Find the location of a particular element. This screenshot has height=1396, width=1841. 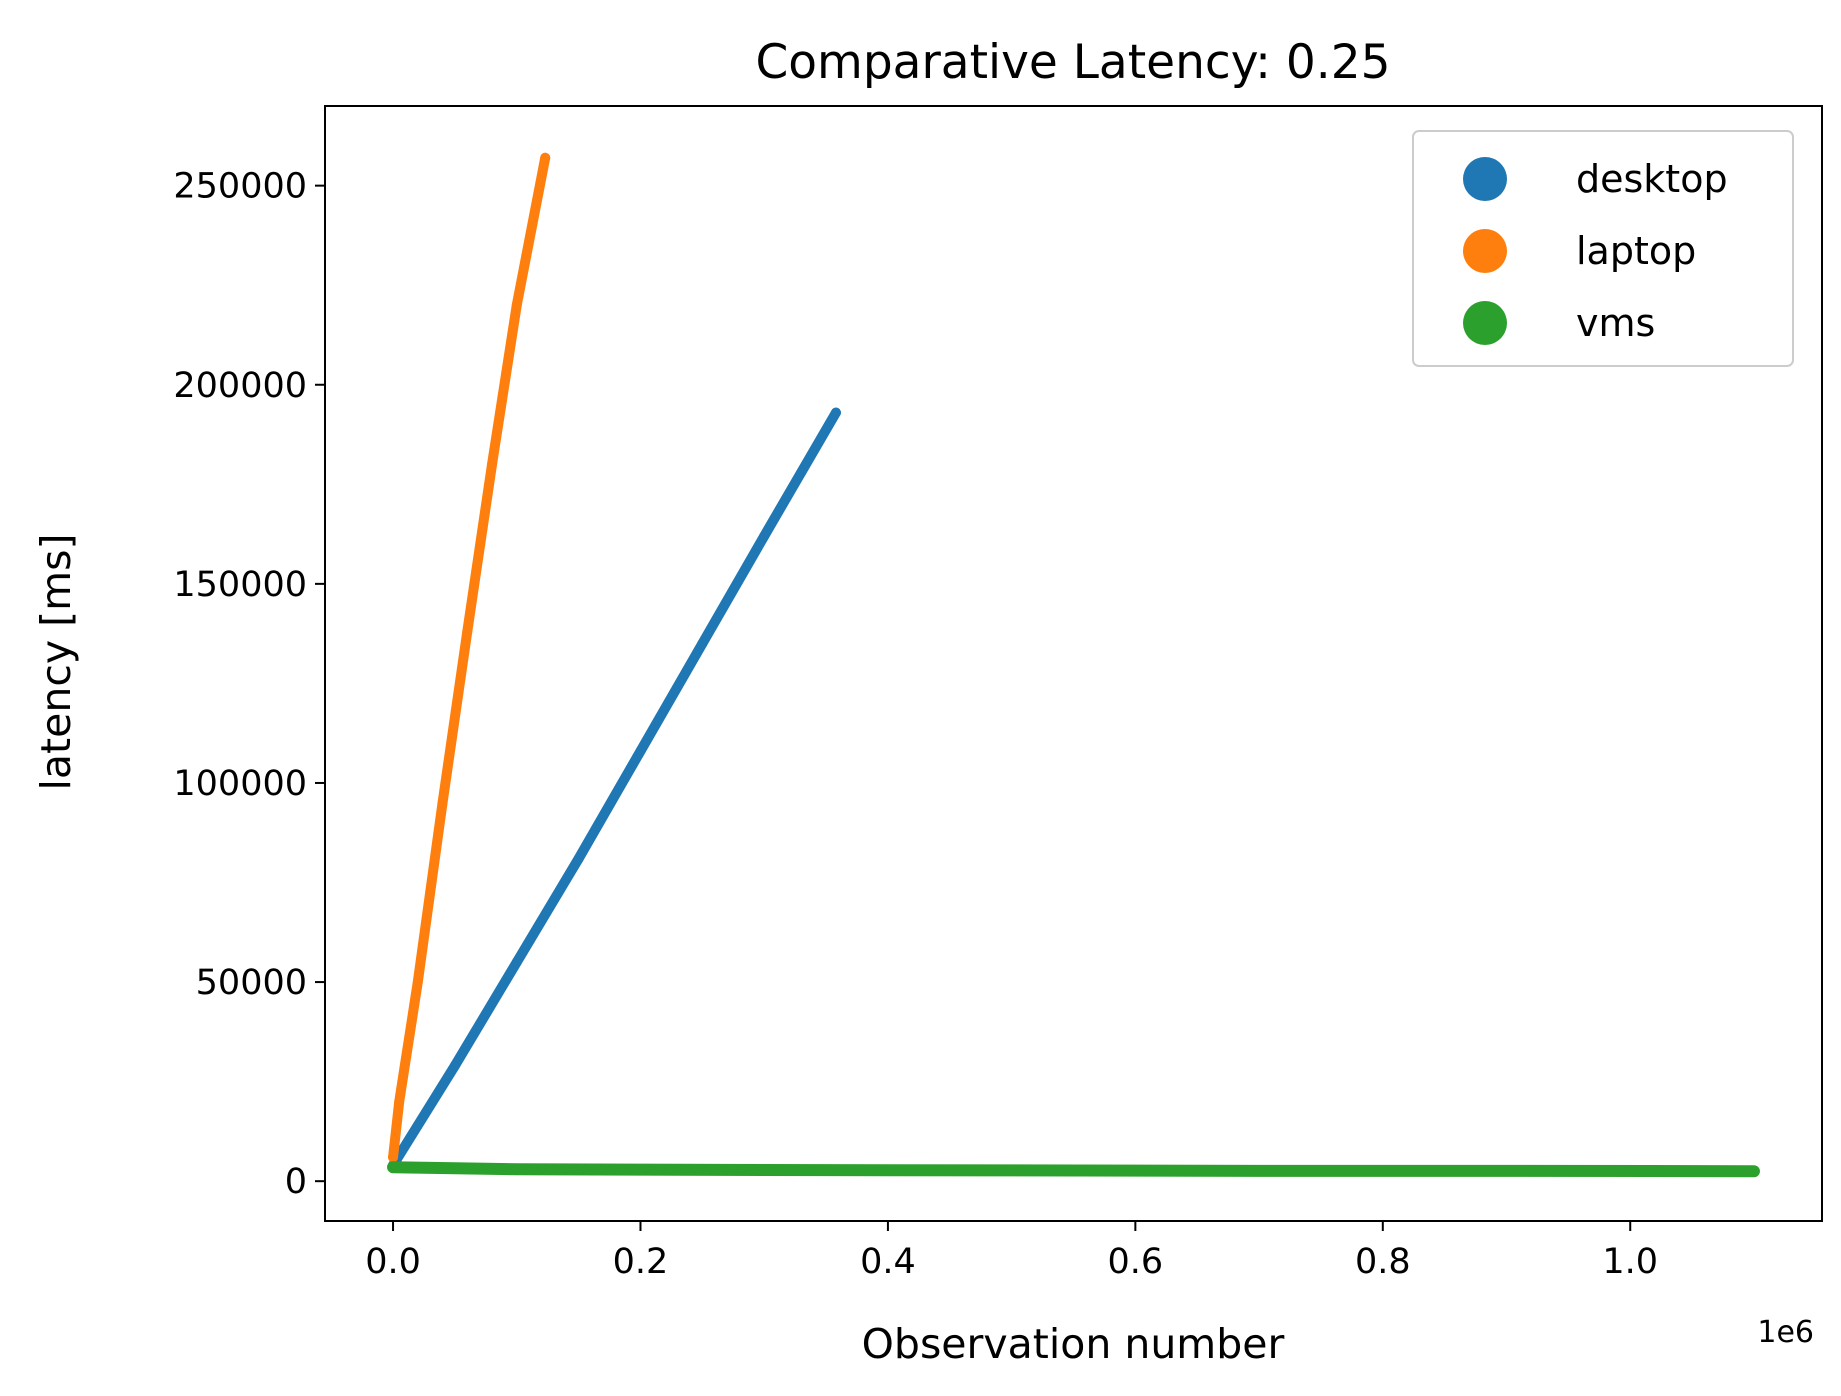

x-tick-label: 0.4 is located at coordinates (888, 1262).